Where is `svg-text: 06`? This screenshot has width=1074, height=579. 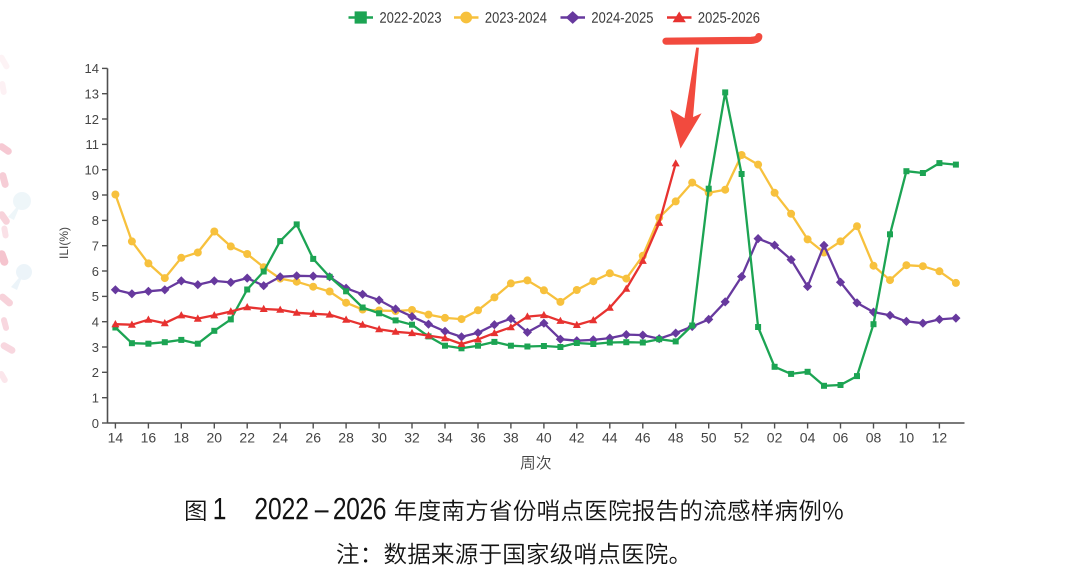
svg-text: 06 is located at coordinates (841, 438).